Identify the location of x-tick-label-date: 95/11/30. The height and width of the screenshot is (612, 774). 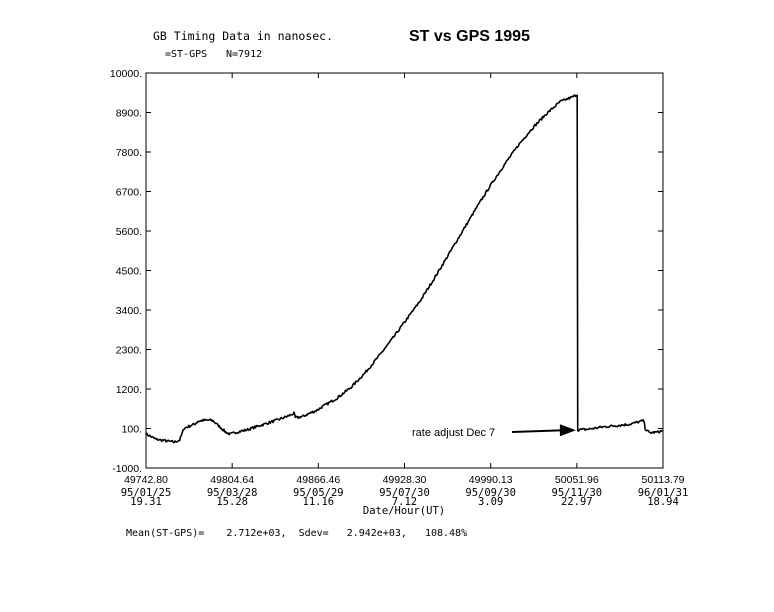
(577, 493).